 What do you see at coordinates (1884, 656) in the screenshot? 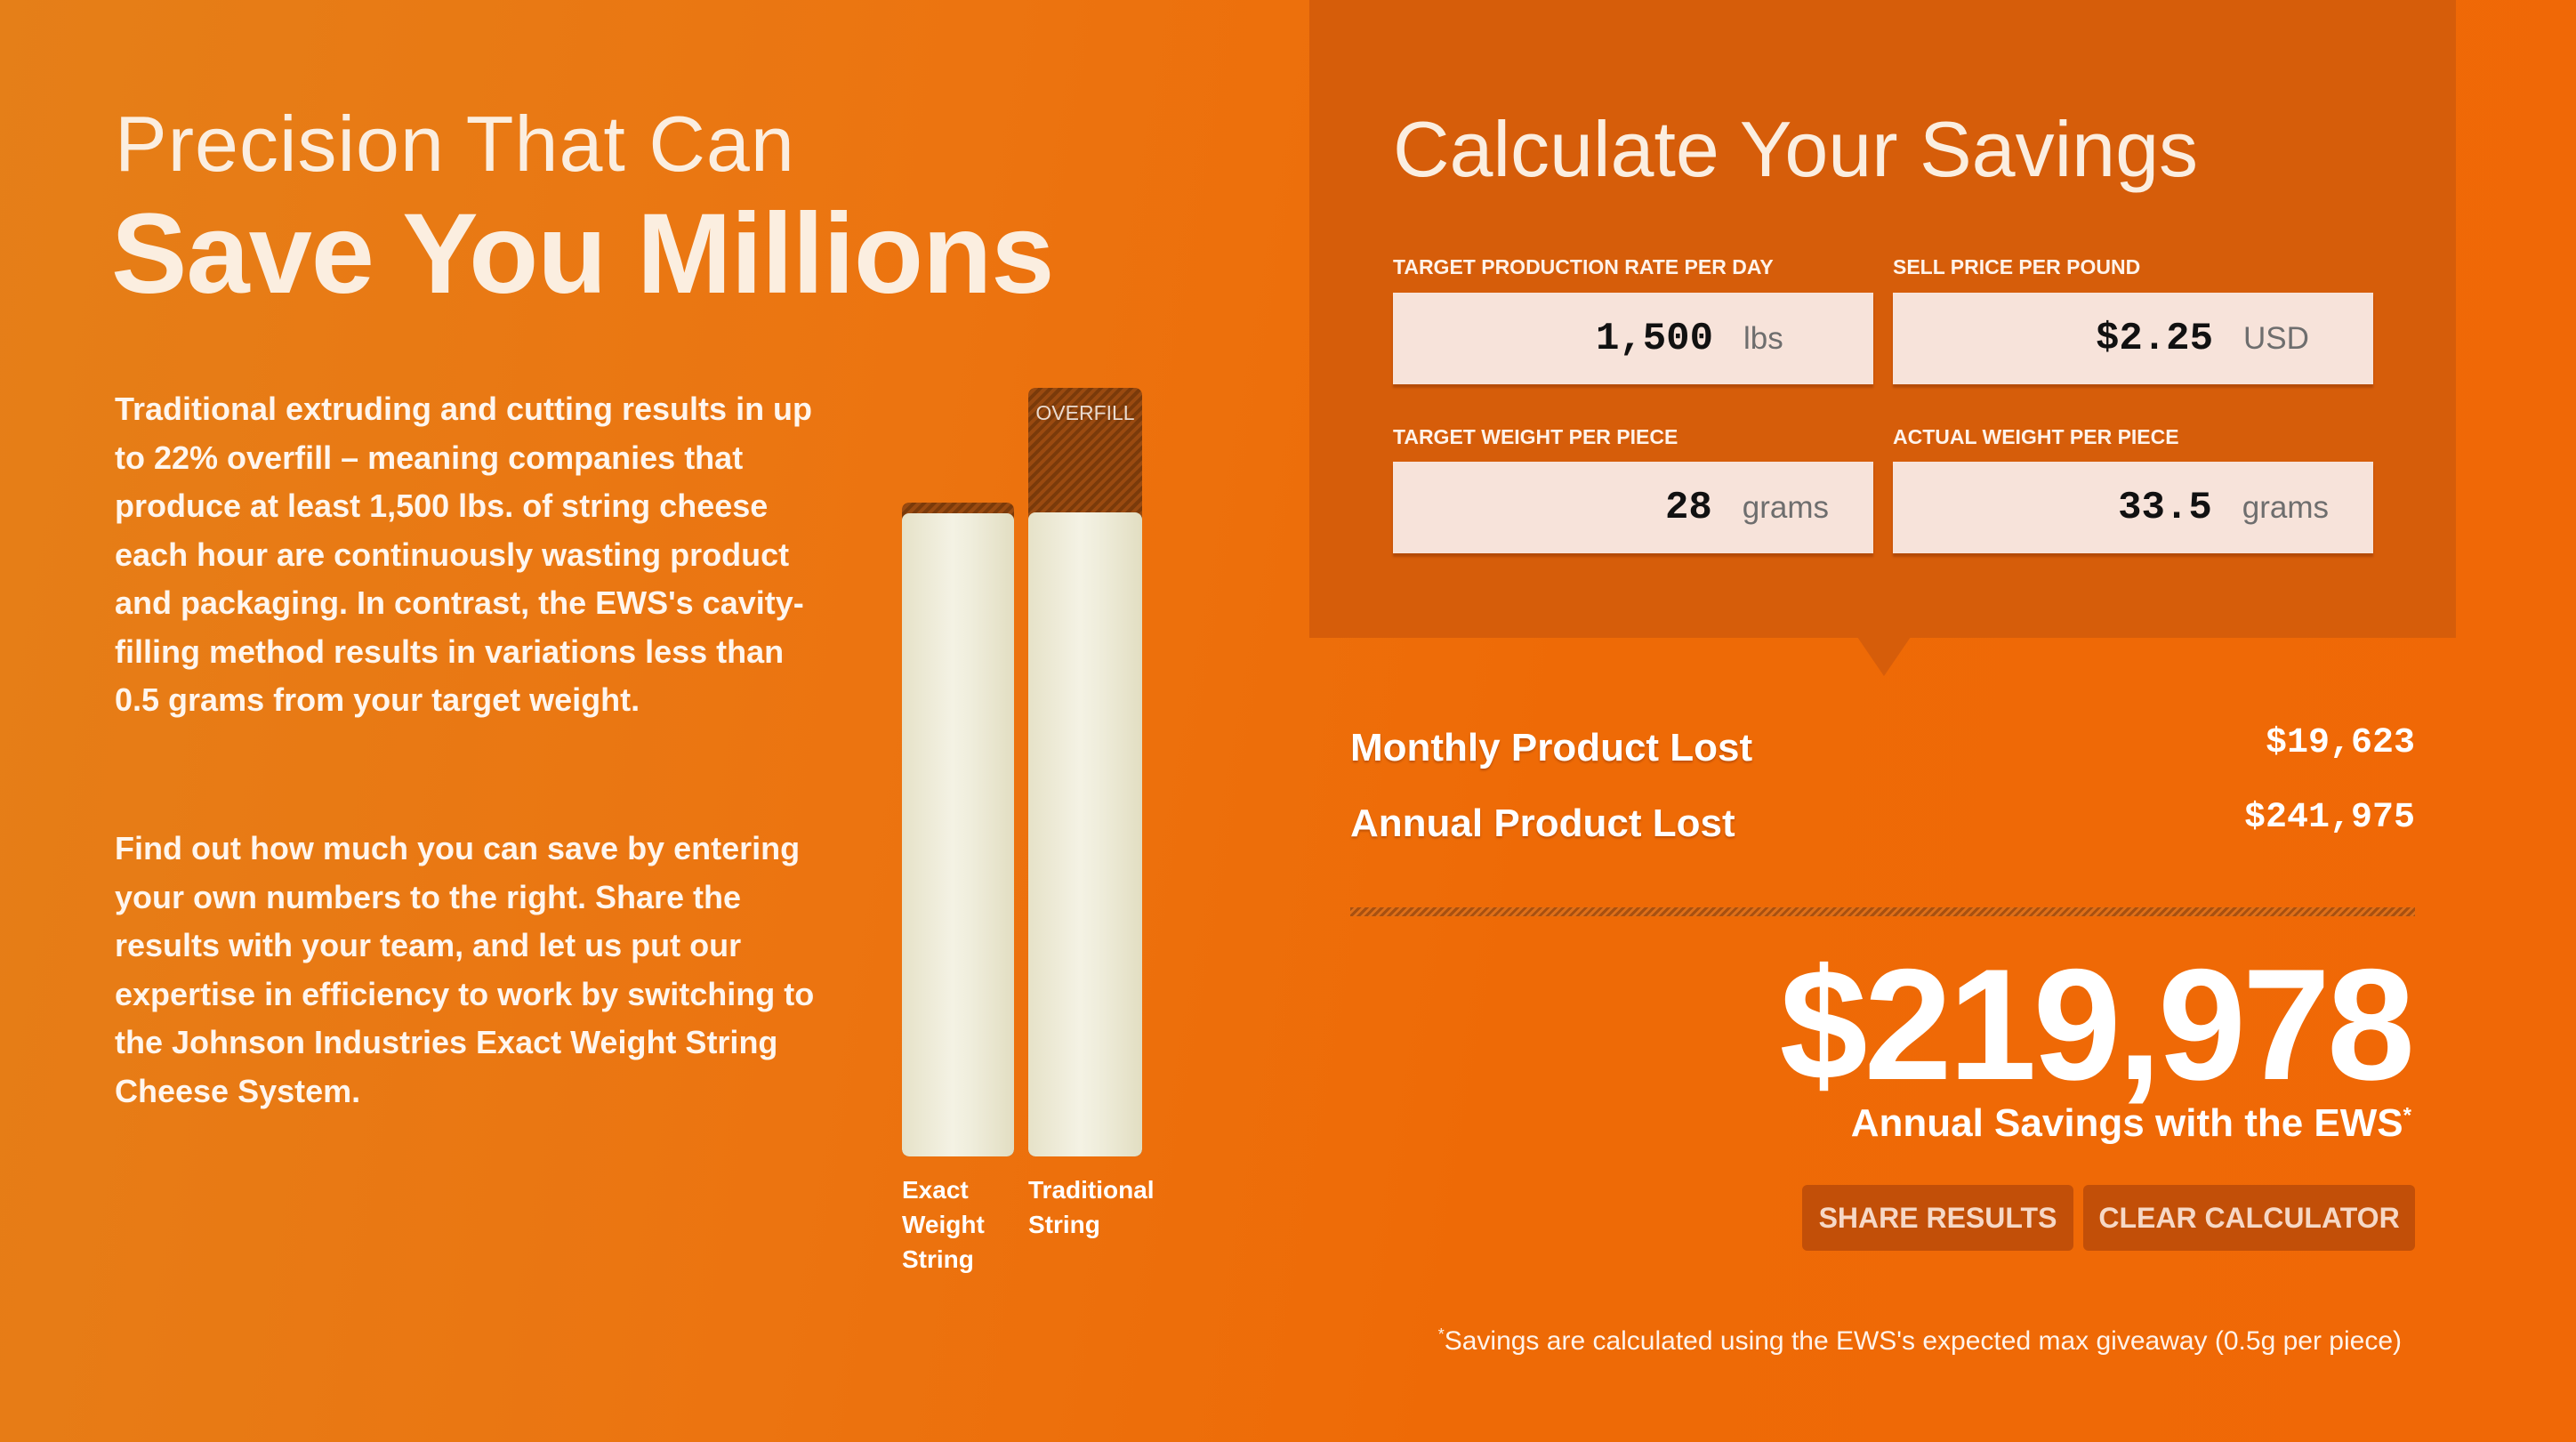
I see `panel-pointer` at bounding box center [1884, 656].